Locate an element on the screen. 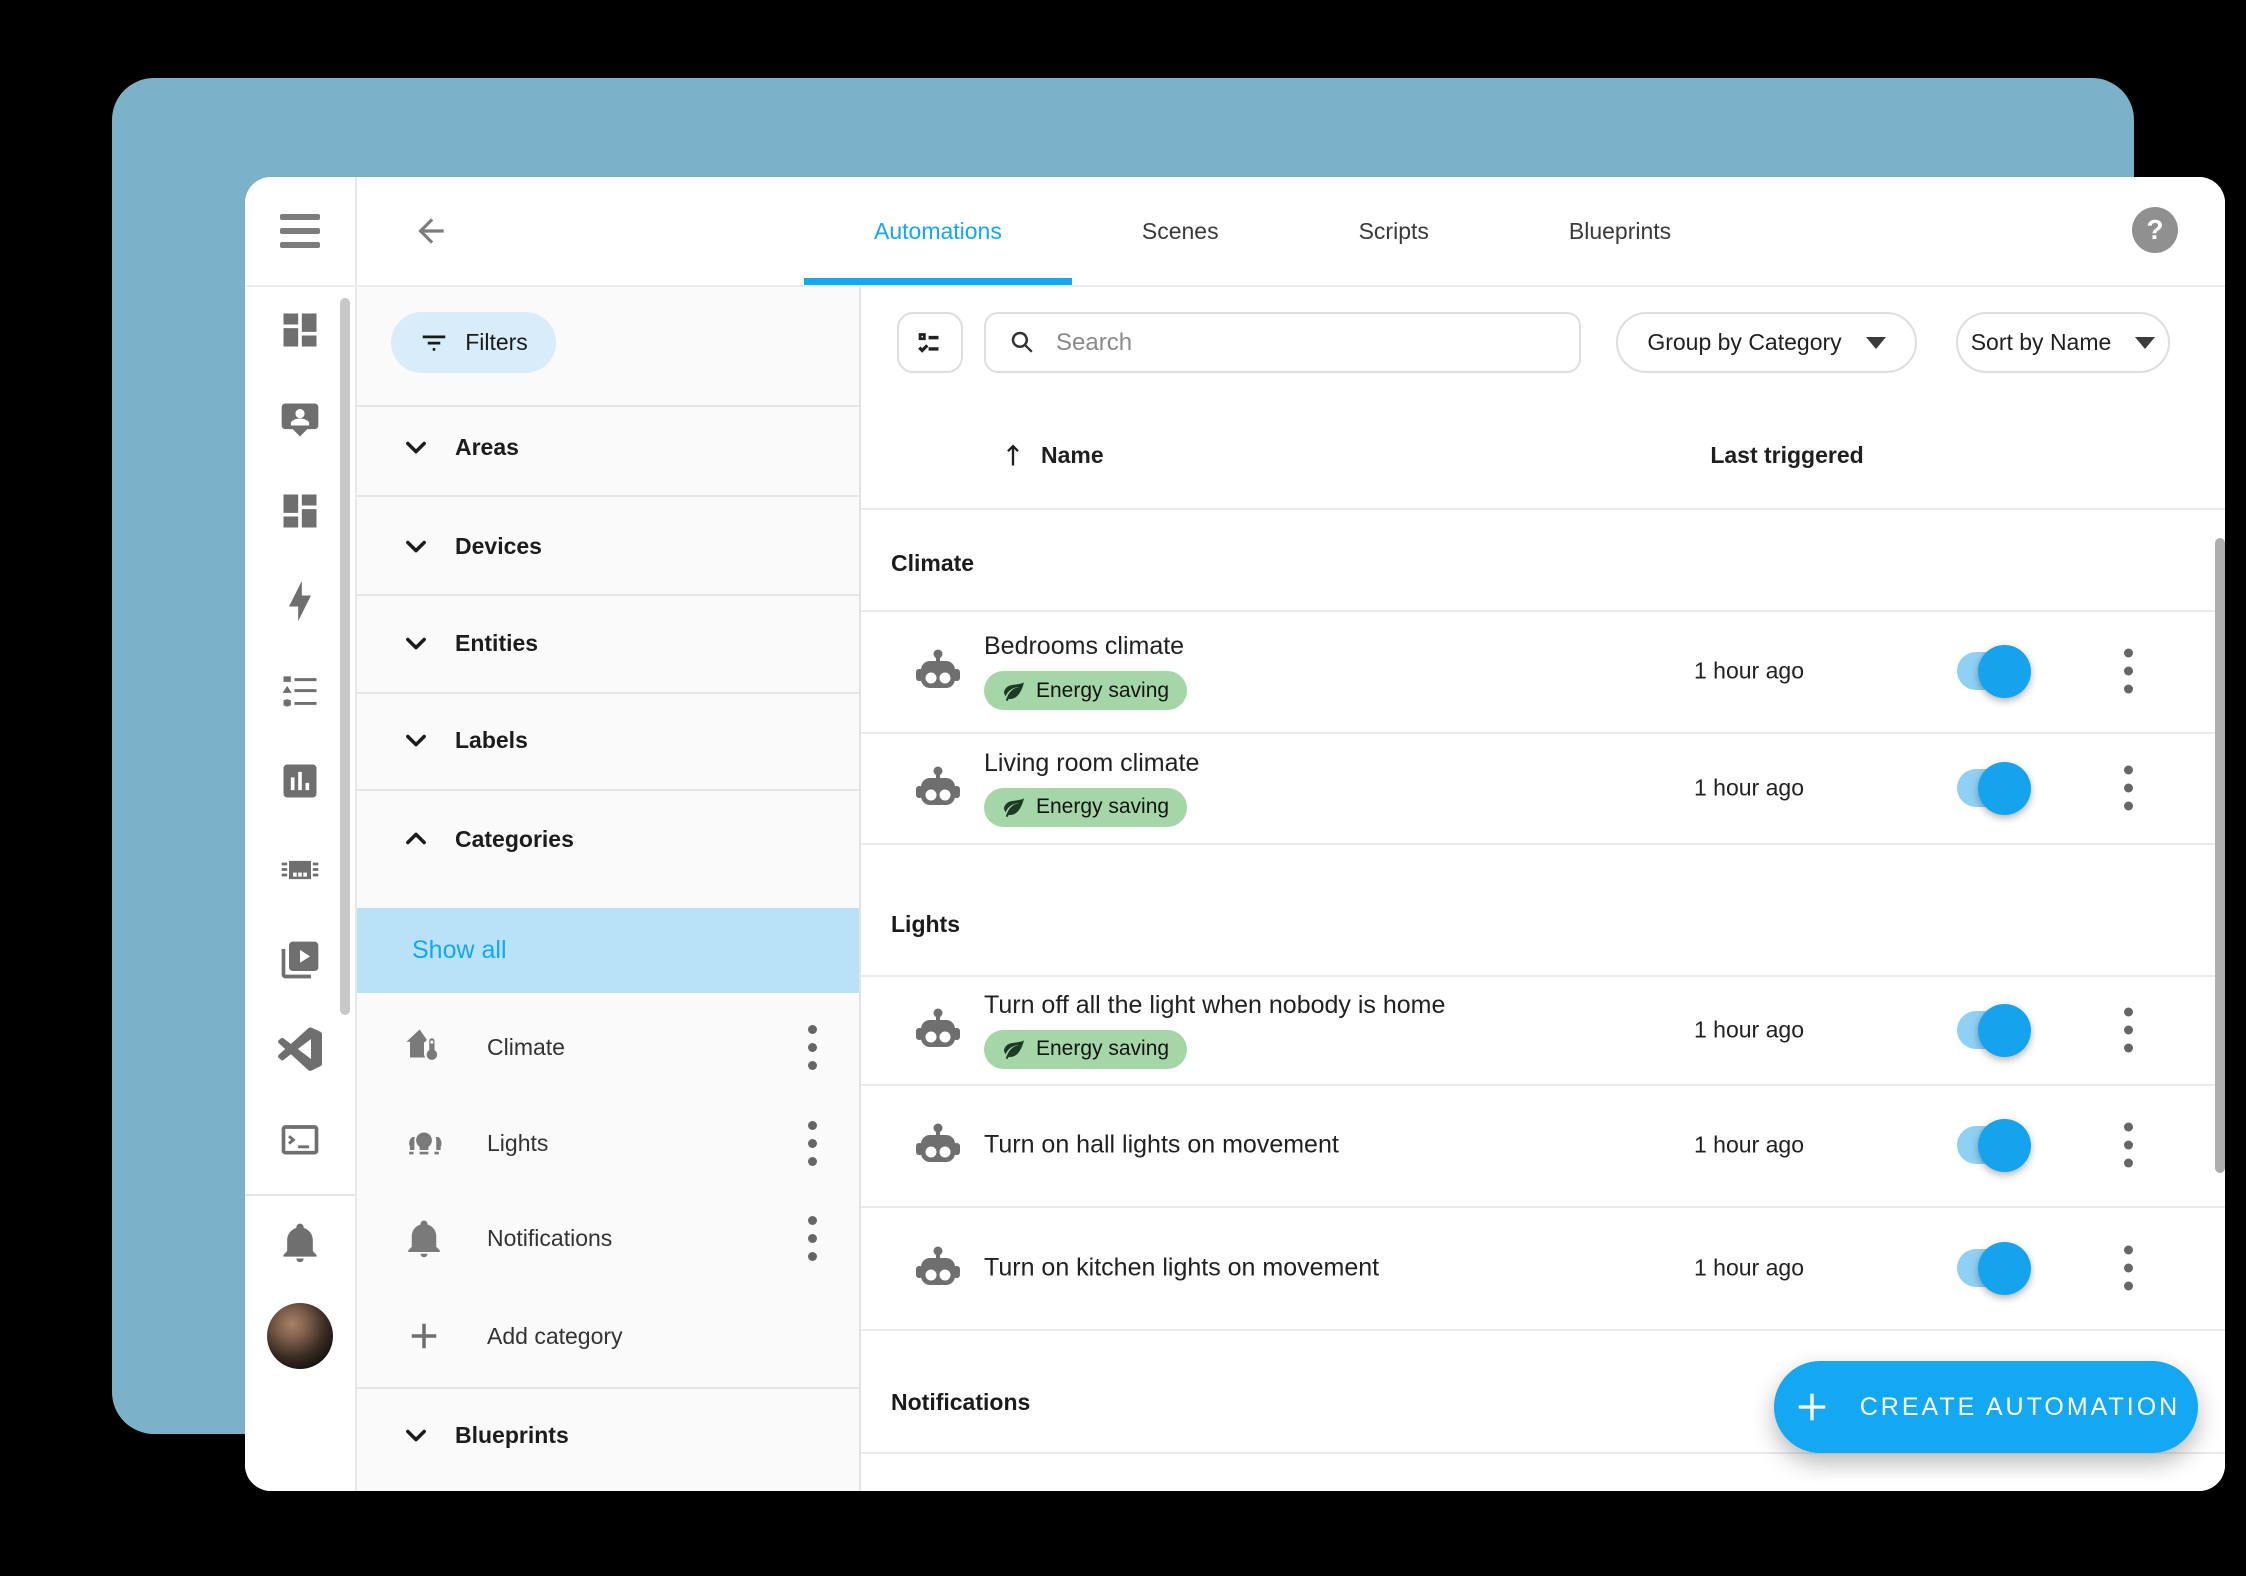 The image size is (2246, 1576). sidebar-item-vscode is located at coordinates (300, 1049).